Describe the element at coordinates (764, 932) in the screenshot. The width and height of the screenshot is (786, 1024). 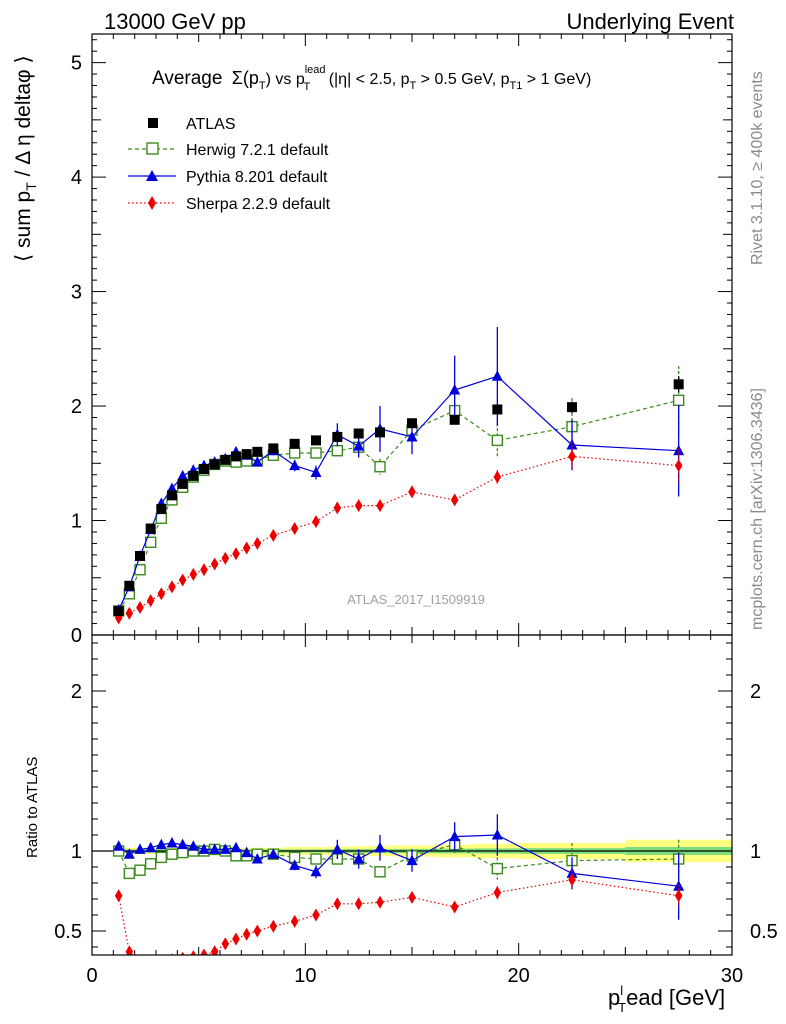
I see `ratio-y-tick-label-right: 0.5` at that location.